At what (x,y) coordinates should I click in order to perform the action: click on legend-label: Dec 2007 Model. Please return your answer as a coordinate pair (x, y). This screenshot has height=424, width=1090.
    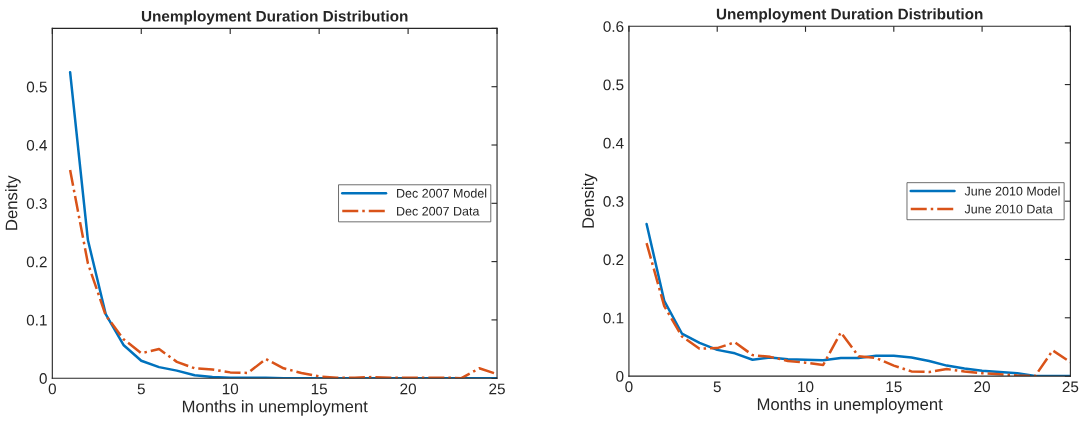
    Looking at the image, I should click on (442, 193).